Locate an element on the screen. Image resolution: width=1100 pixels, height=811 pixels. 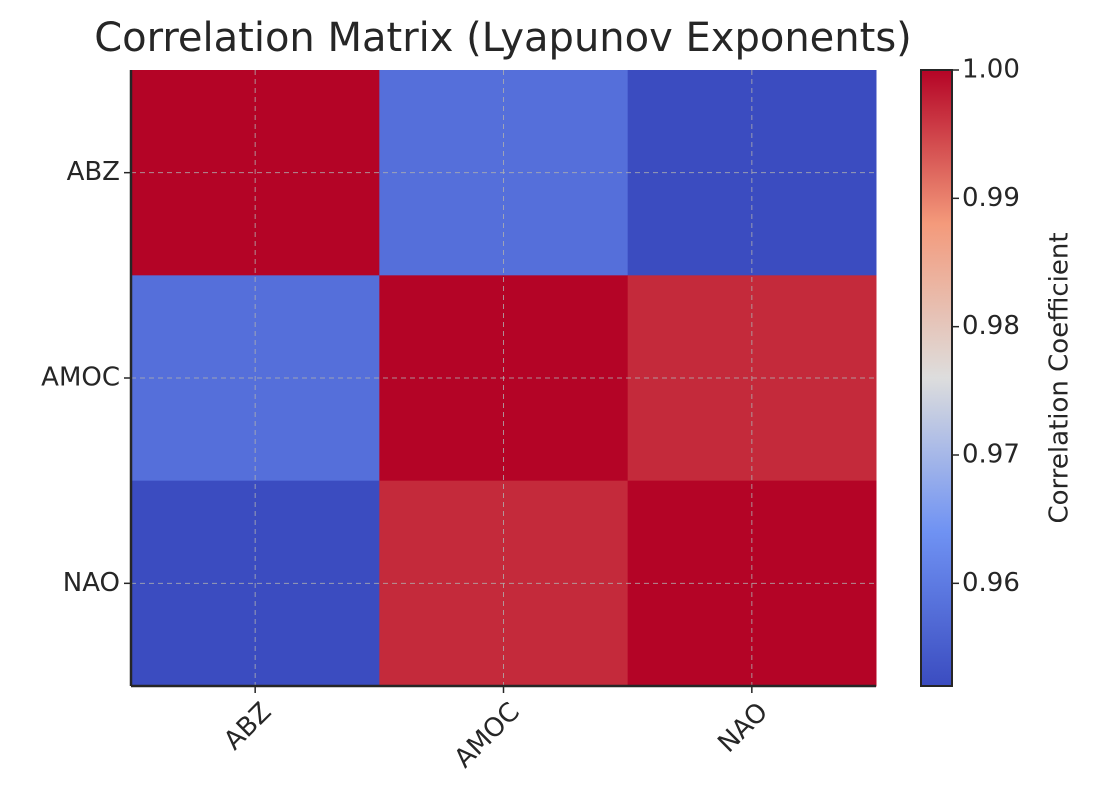
x-tick-label: NAO is located at coordinates (743, 728).